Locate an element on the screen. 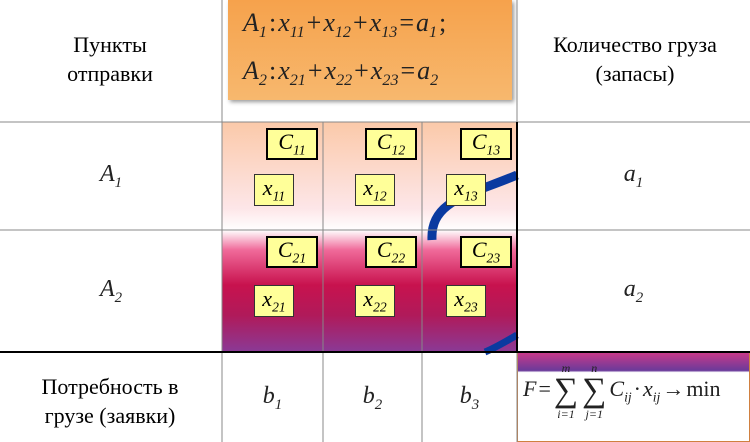 The image size is (750, 442). token: x11 is located at coordinates (274, 189).